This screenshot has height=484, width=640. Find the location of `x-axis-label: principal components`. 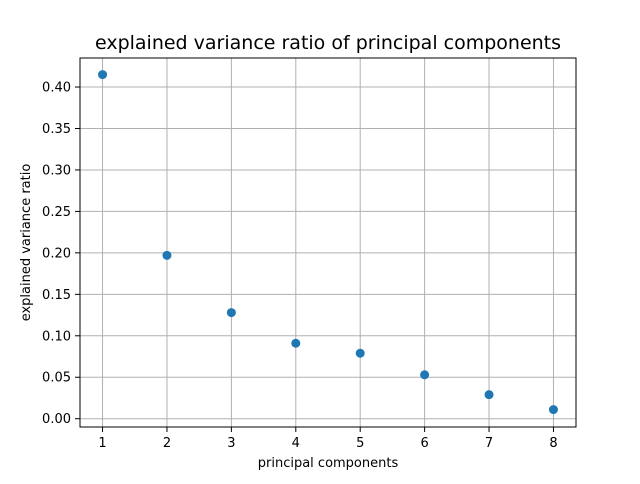

x-axis-label: principal components is located at coordinates (328, 463).